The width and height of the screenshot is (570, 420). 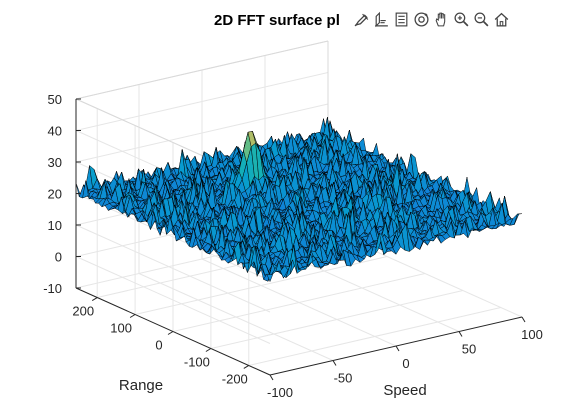 I want to click on box-edge, so click(x=202, y=70).